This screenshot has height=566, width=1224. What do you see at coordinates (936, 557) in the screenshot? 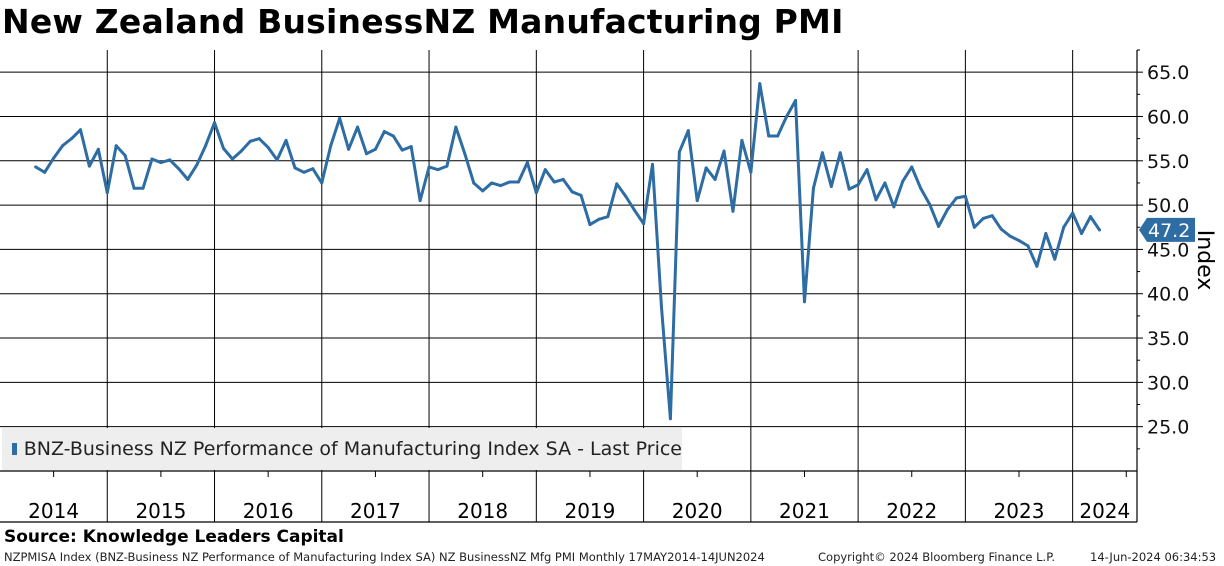
I see `footer-copyright: Copyright© 2024 Bloomberg Finance L.P.` at bounding box center [936, 557].